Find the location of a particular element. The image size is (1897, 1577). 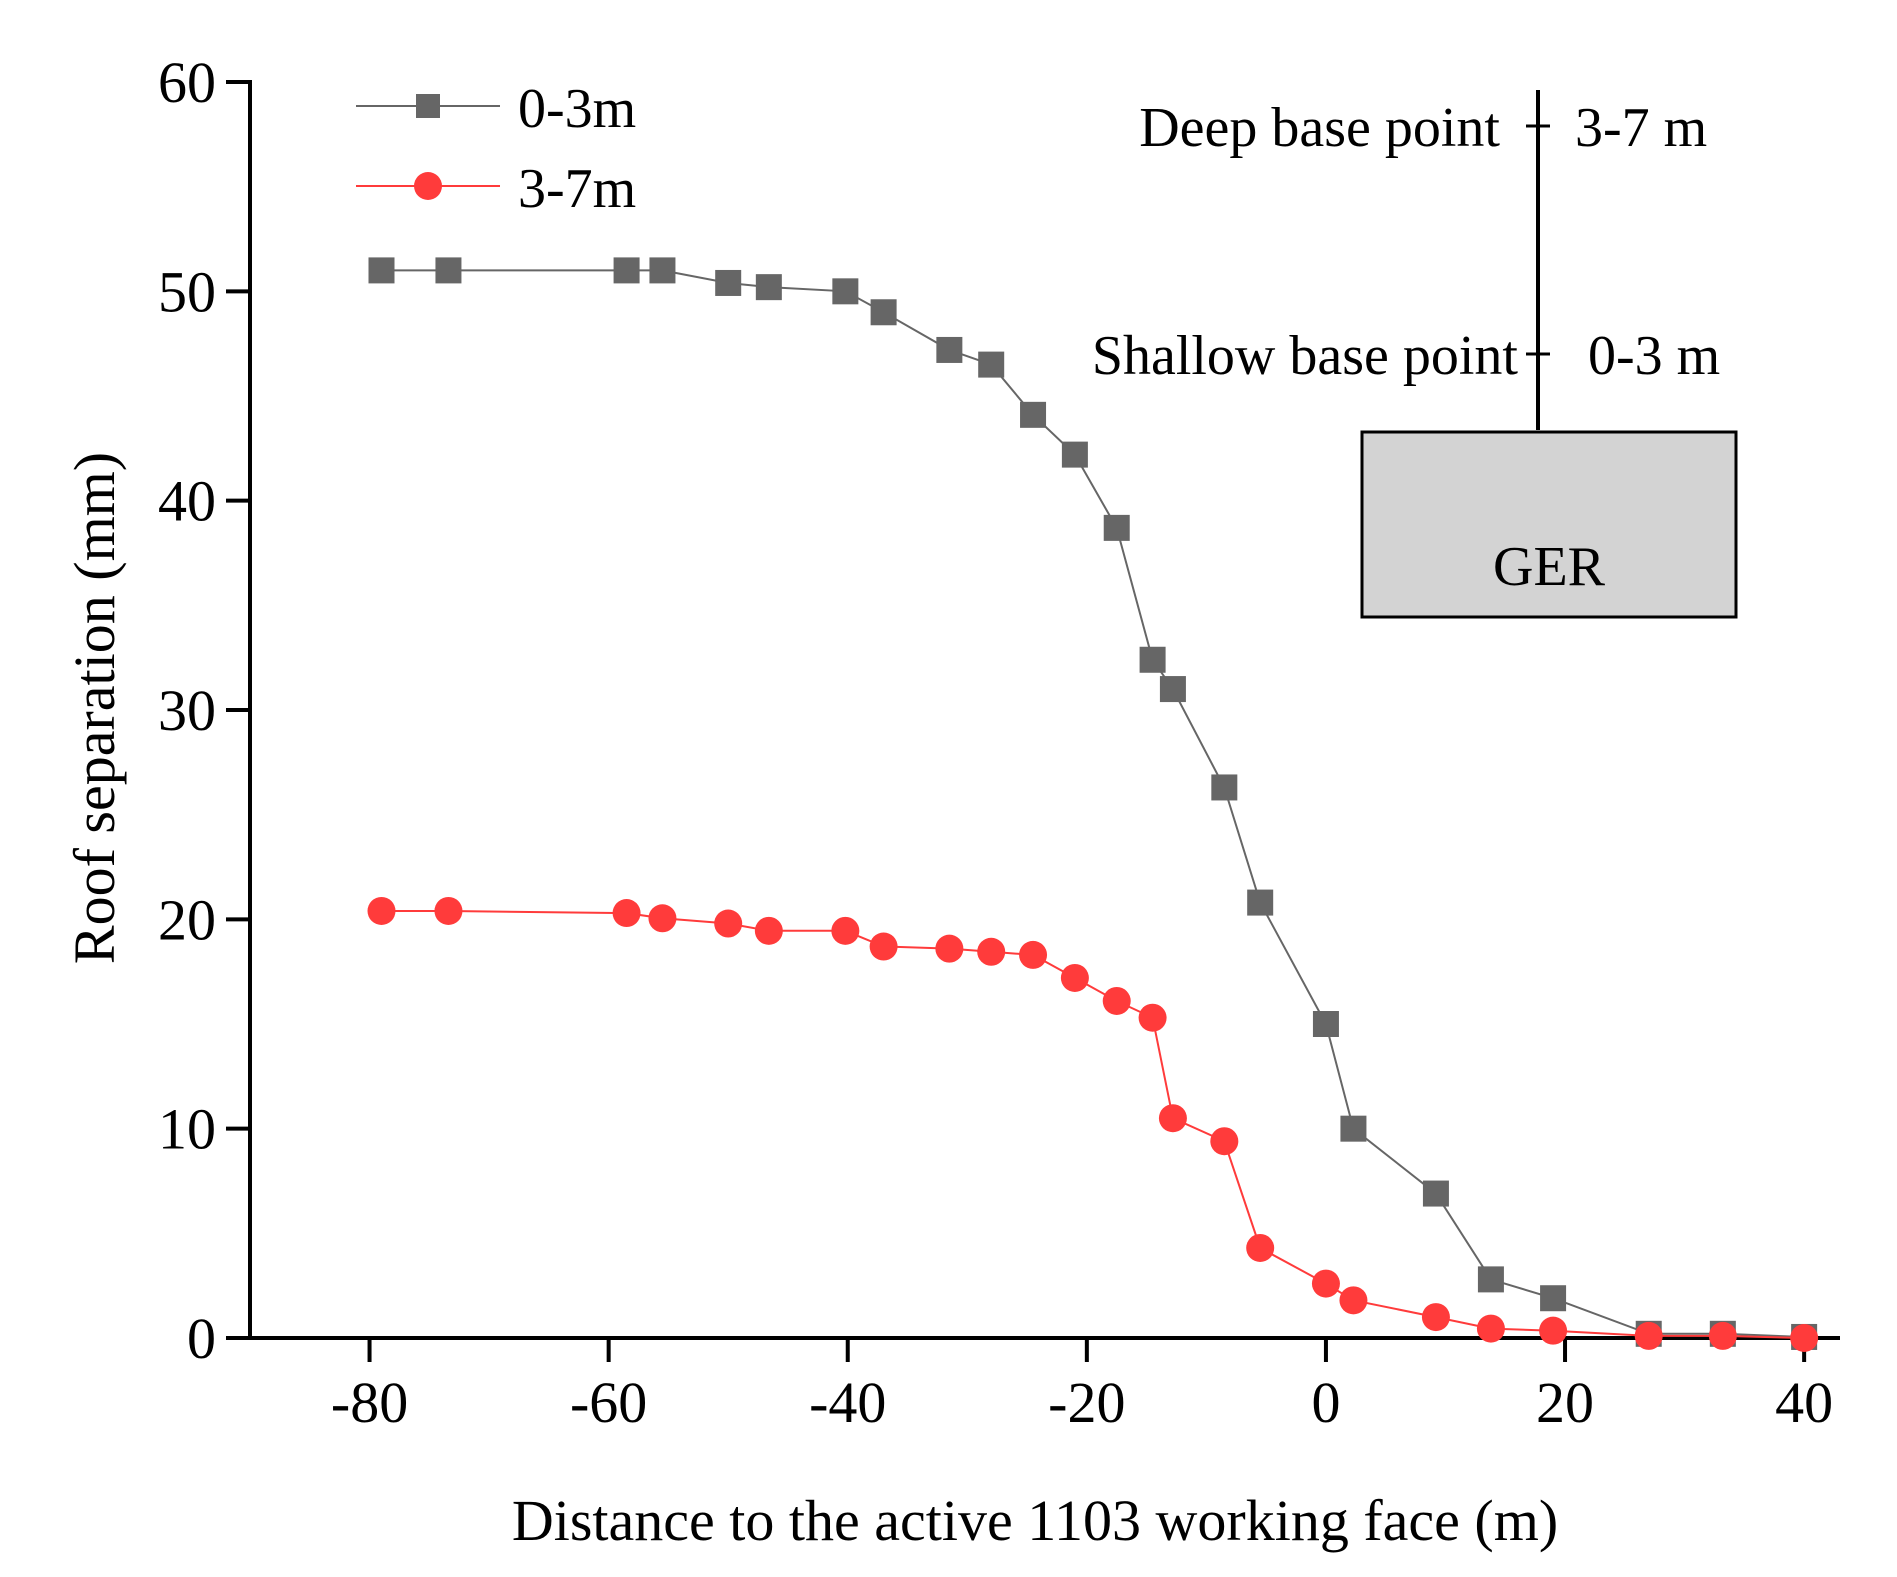

y-tick-label: 20 is located at coordinates (187, 919).